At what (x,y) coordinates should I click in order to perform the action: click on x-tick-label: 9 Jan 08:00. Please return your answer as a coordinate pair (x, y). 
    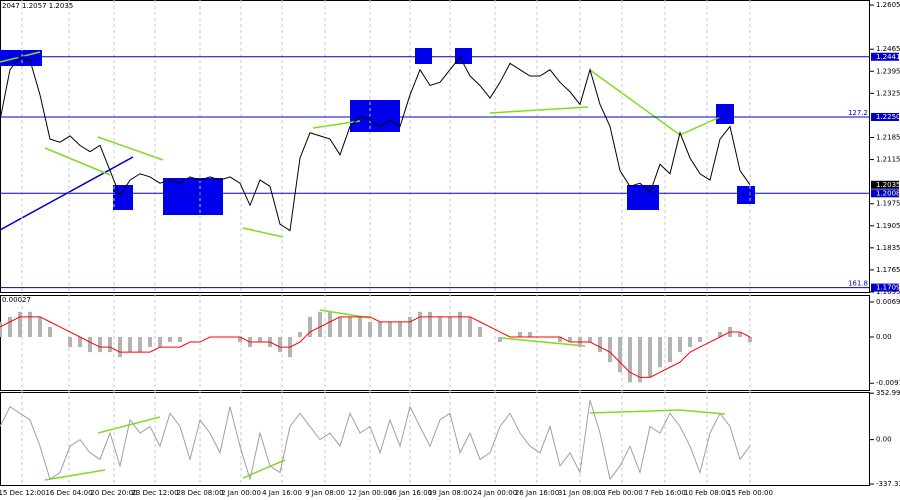
    Looking at the image, I should click on (325, 493).